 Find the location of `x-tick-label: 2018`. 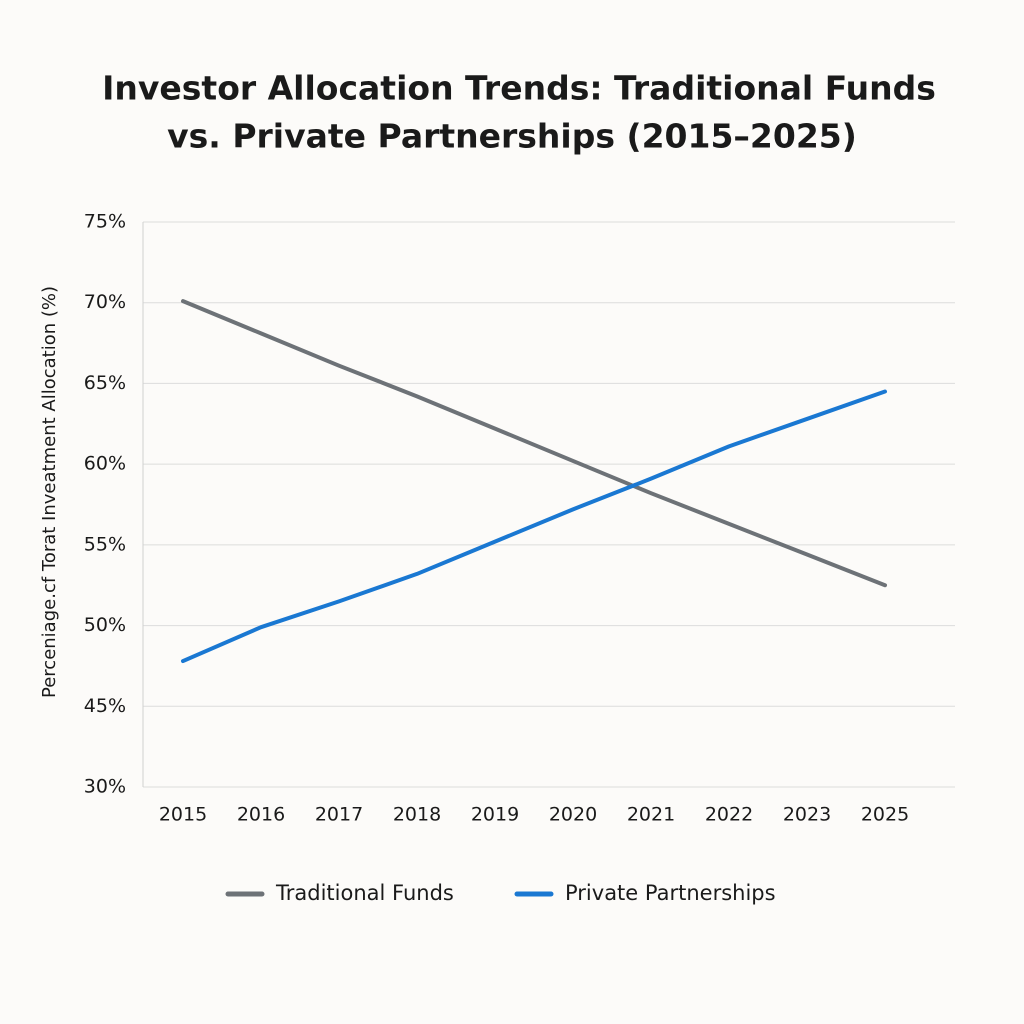

x-tick-label: 2018 is located at coordinates (417, 815).